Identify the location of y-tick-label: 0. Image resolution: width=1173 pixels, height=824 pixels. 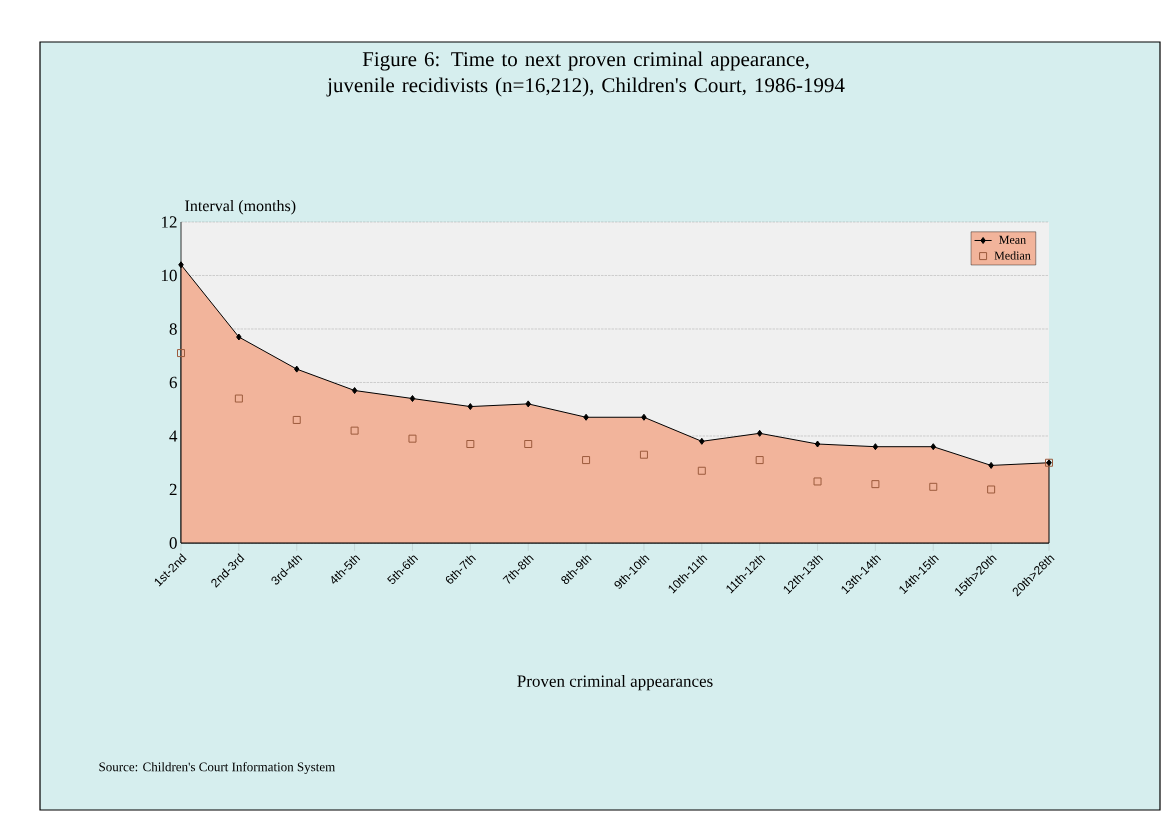
(173, 543).